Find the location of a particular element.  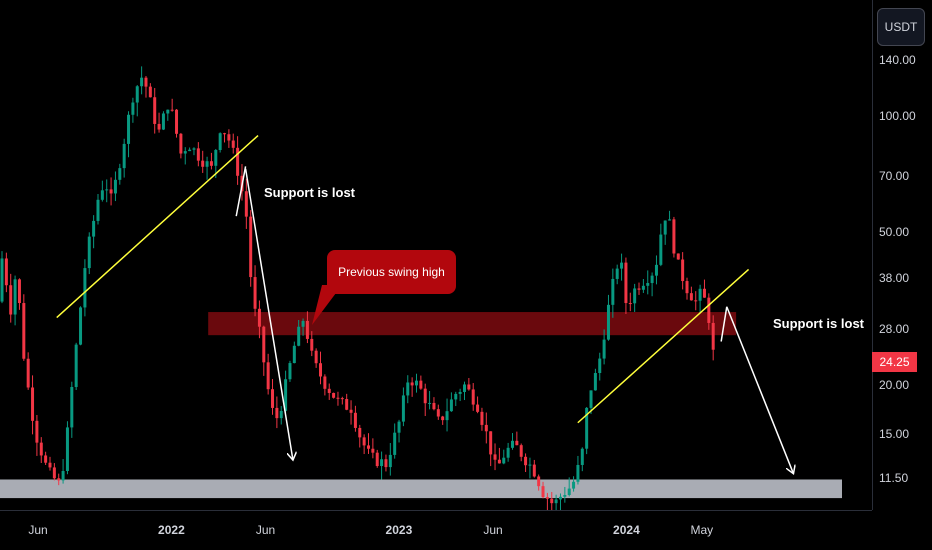

price-tick-label: 70.00 is located at coordinates (894, 175).